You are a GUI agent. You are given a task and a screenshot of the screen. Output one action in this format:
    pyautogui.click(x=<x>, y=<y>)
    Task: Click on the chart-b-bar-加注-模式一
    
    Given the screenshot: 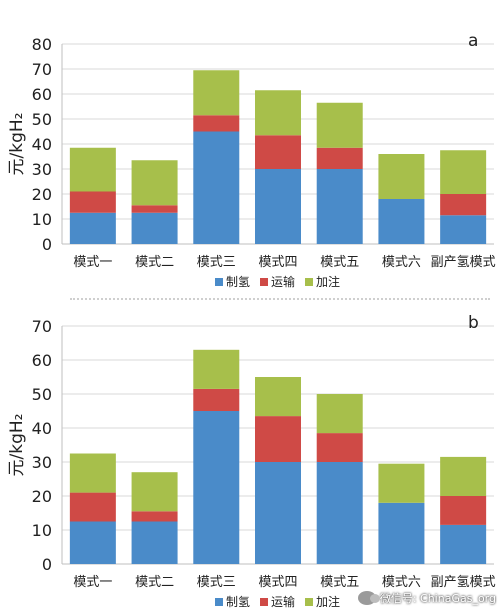 What is the action you would take?
    pyautogui.click(x=92, y=473)
    